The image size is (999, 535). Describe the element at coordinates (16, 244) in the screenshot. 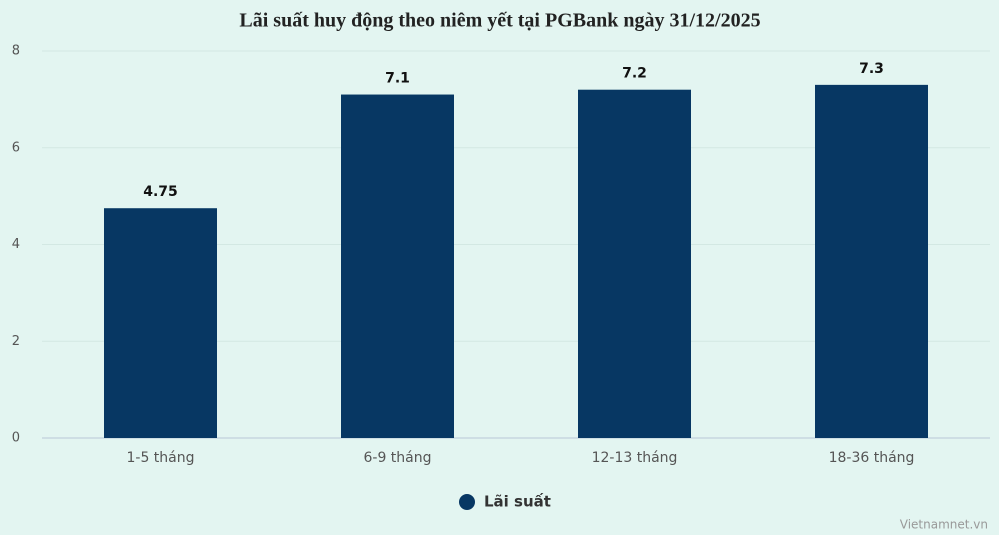

I see `y-tick-label: 4` at that location.